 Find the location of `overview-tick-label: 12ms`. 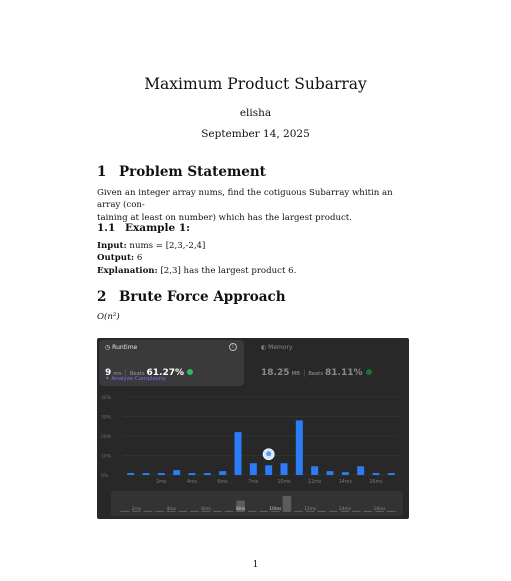

overview-tick-label: 12ms is located at coordinates (310, 509).